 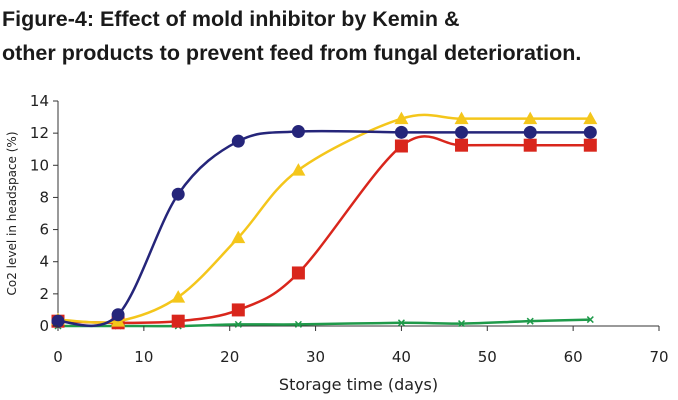 I want to click on x-axis-label: Storage time (days), so click(x=358, y=384).